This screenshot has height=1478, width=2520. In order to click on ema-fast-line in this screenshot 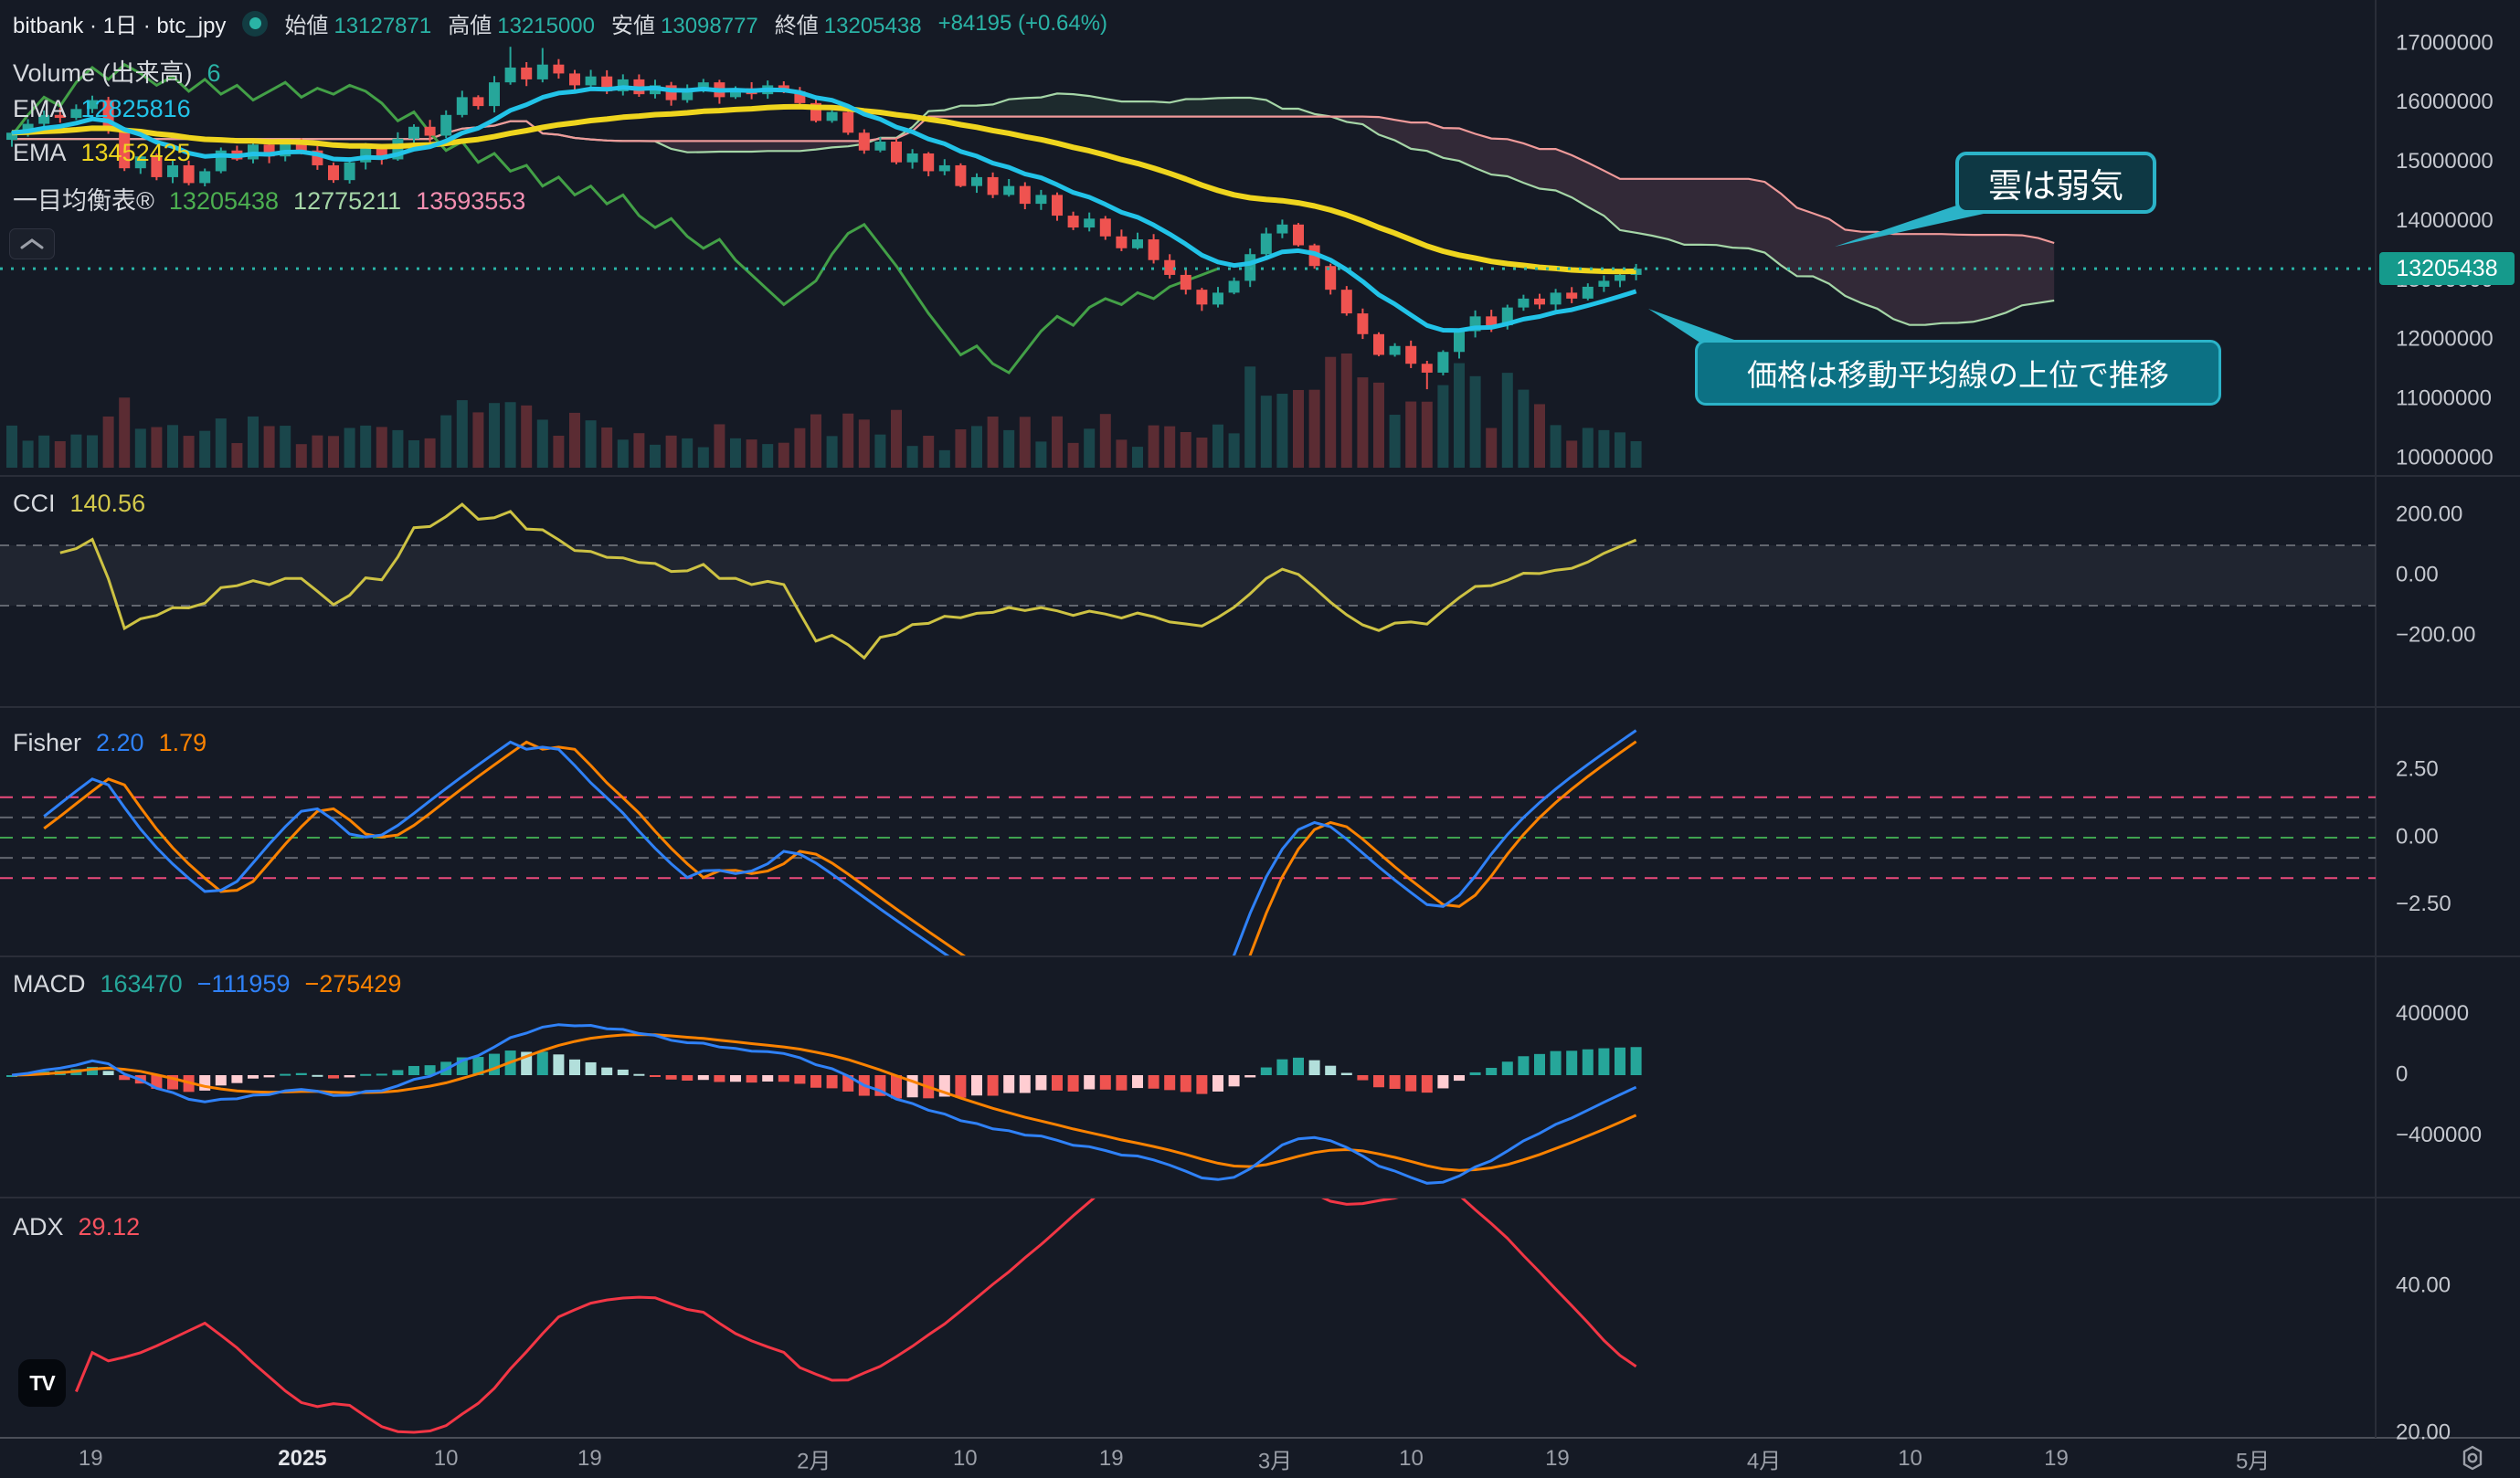, I will do `click(824, 209)`.